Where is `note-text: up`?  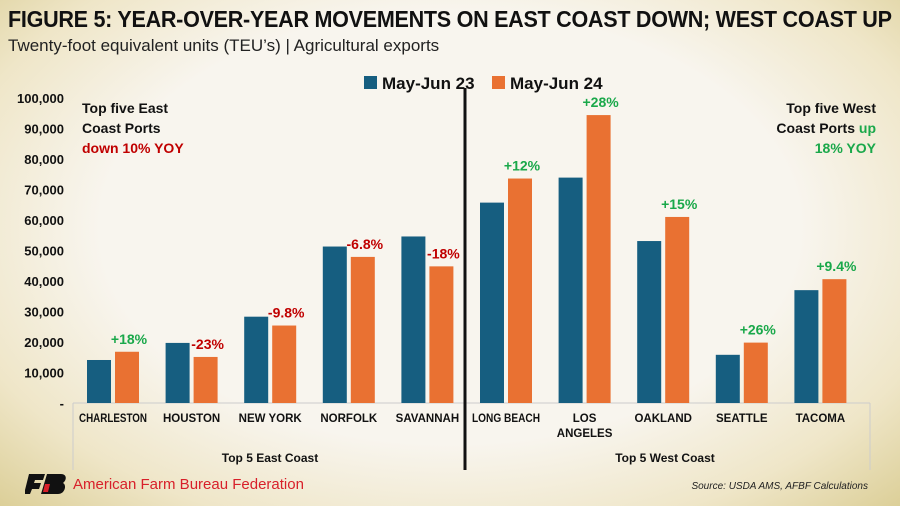 note-text: up is located at coordinates (867, 128).